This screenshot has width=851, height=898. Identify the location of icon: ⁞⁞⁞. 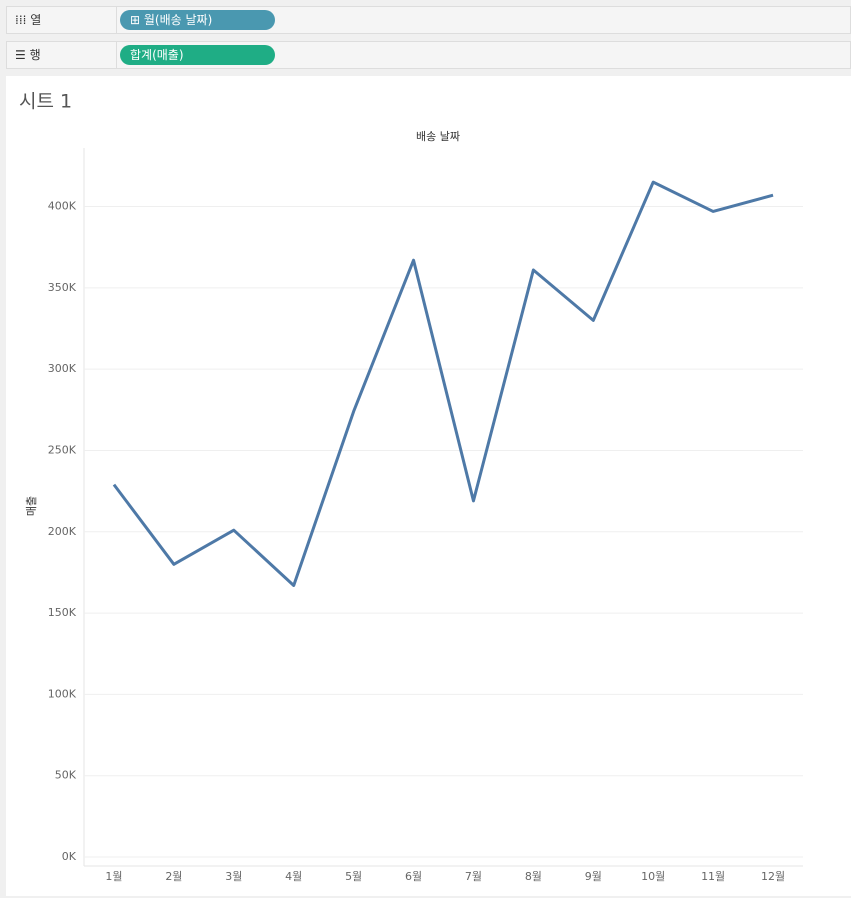
(23, 20).